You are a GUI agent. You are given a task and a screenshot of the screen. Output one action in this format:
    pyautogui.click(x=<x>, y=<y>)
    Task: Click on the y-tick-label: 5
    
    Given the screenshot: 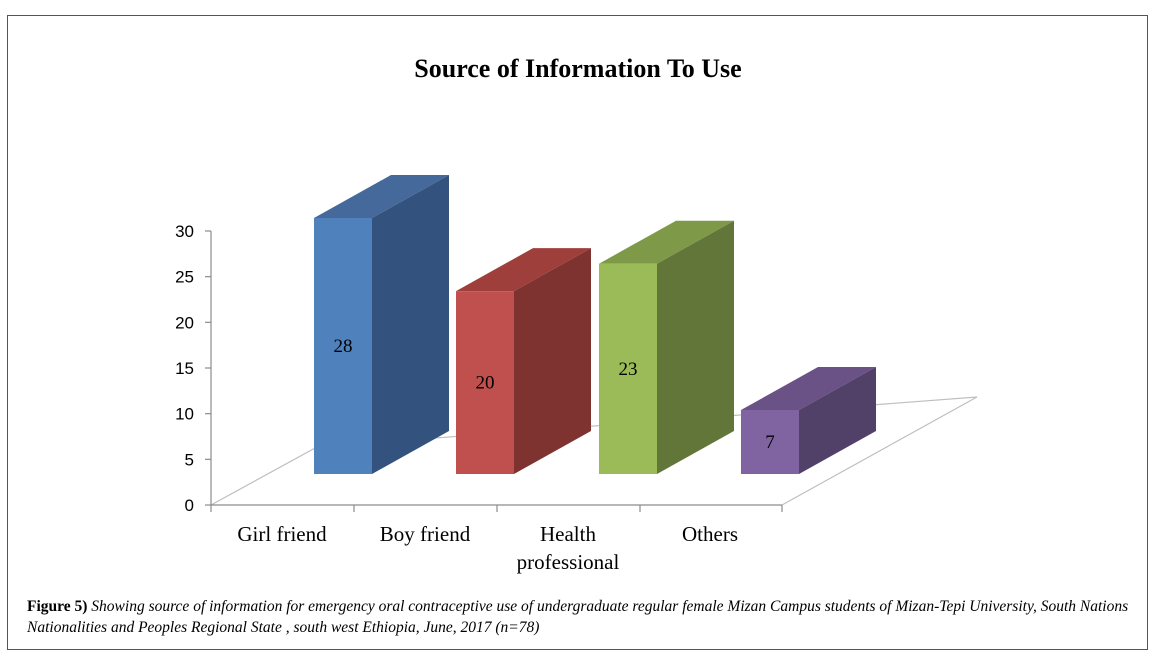 What is the action you would take?
    pyautogui.click(x=189, y=459)
    